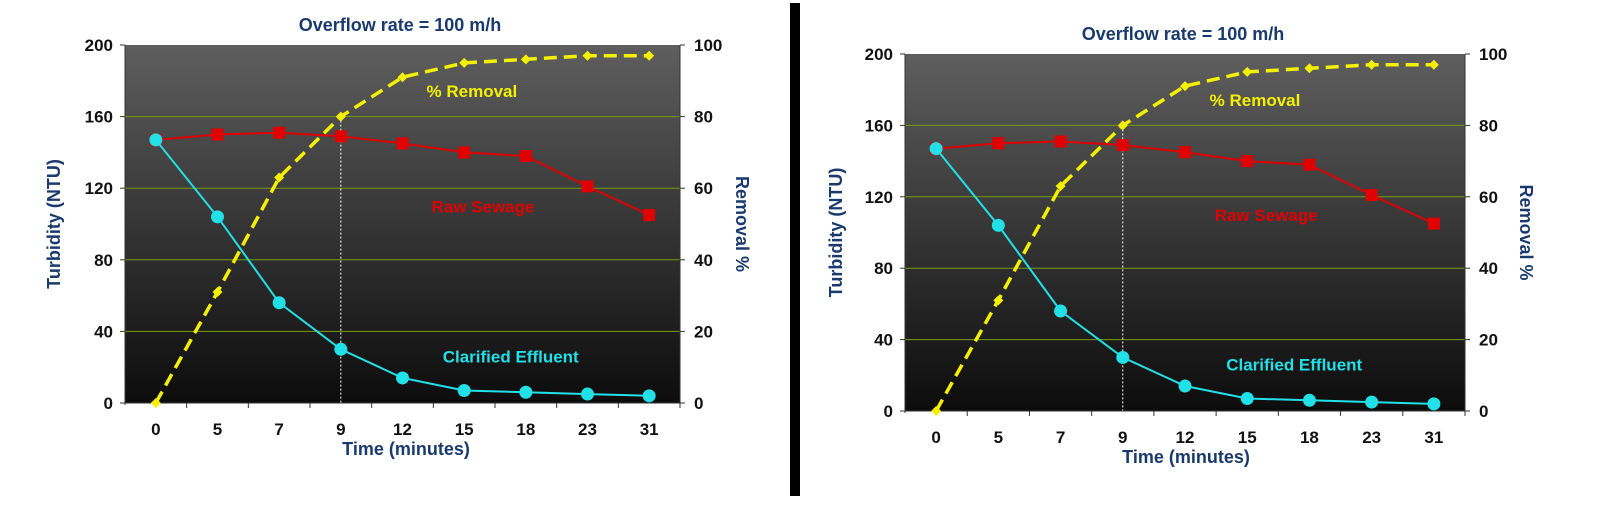 The width and height of the screenshot is (1600, 506). What do you see at coordinates (1433, 437) in the screenshot?
I see `chart-1-x-tick-label: 31` at bounding box center [1433, 437].